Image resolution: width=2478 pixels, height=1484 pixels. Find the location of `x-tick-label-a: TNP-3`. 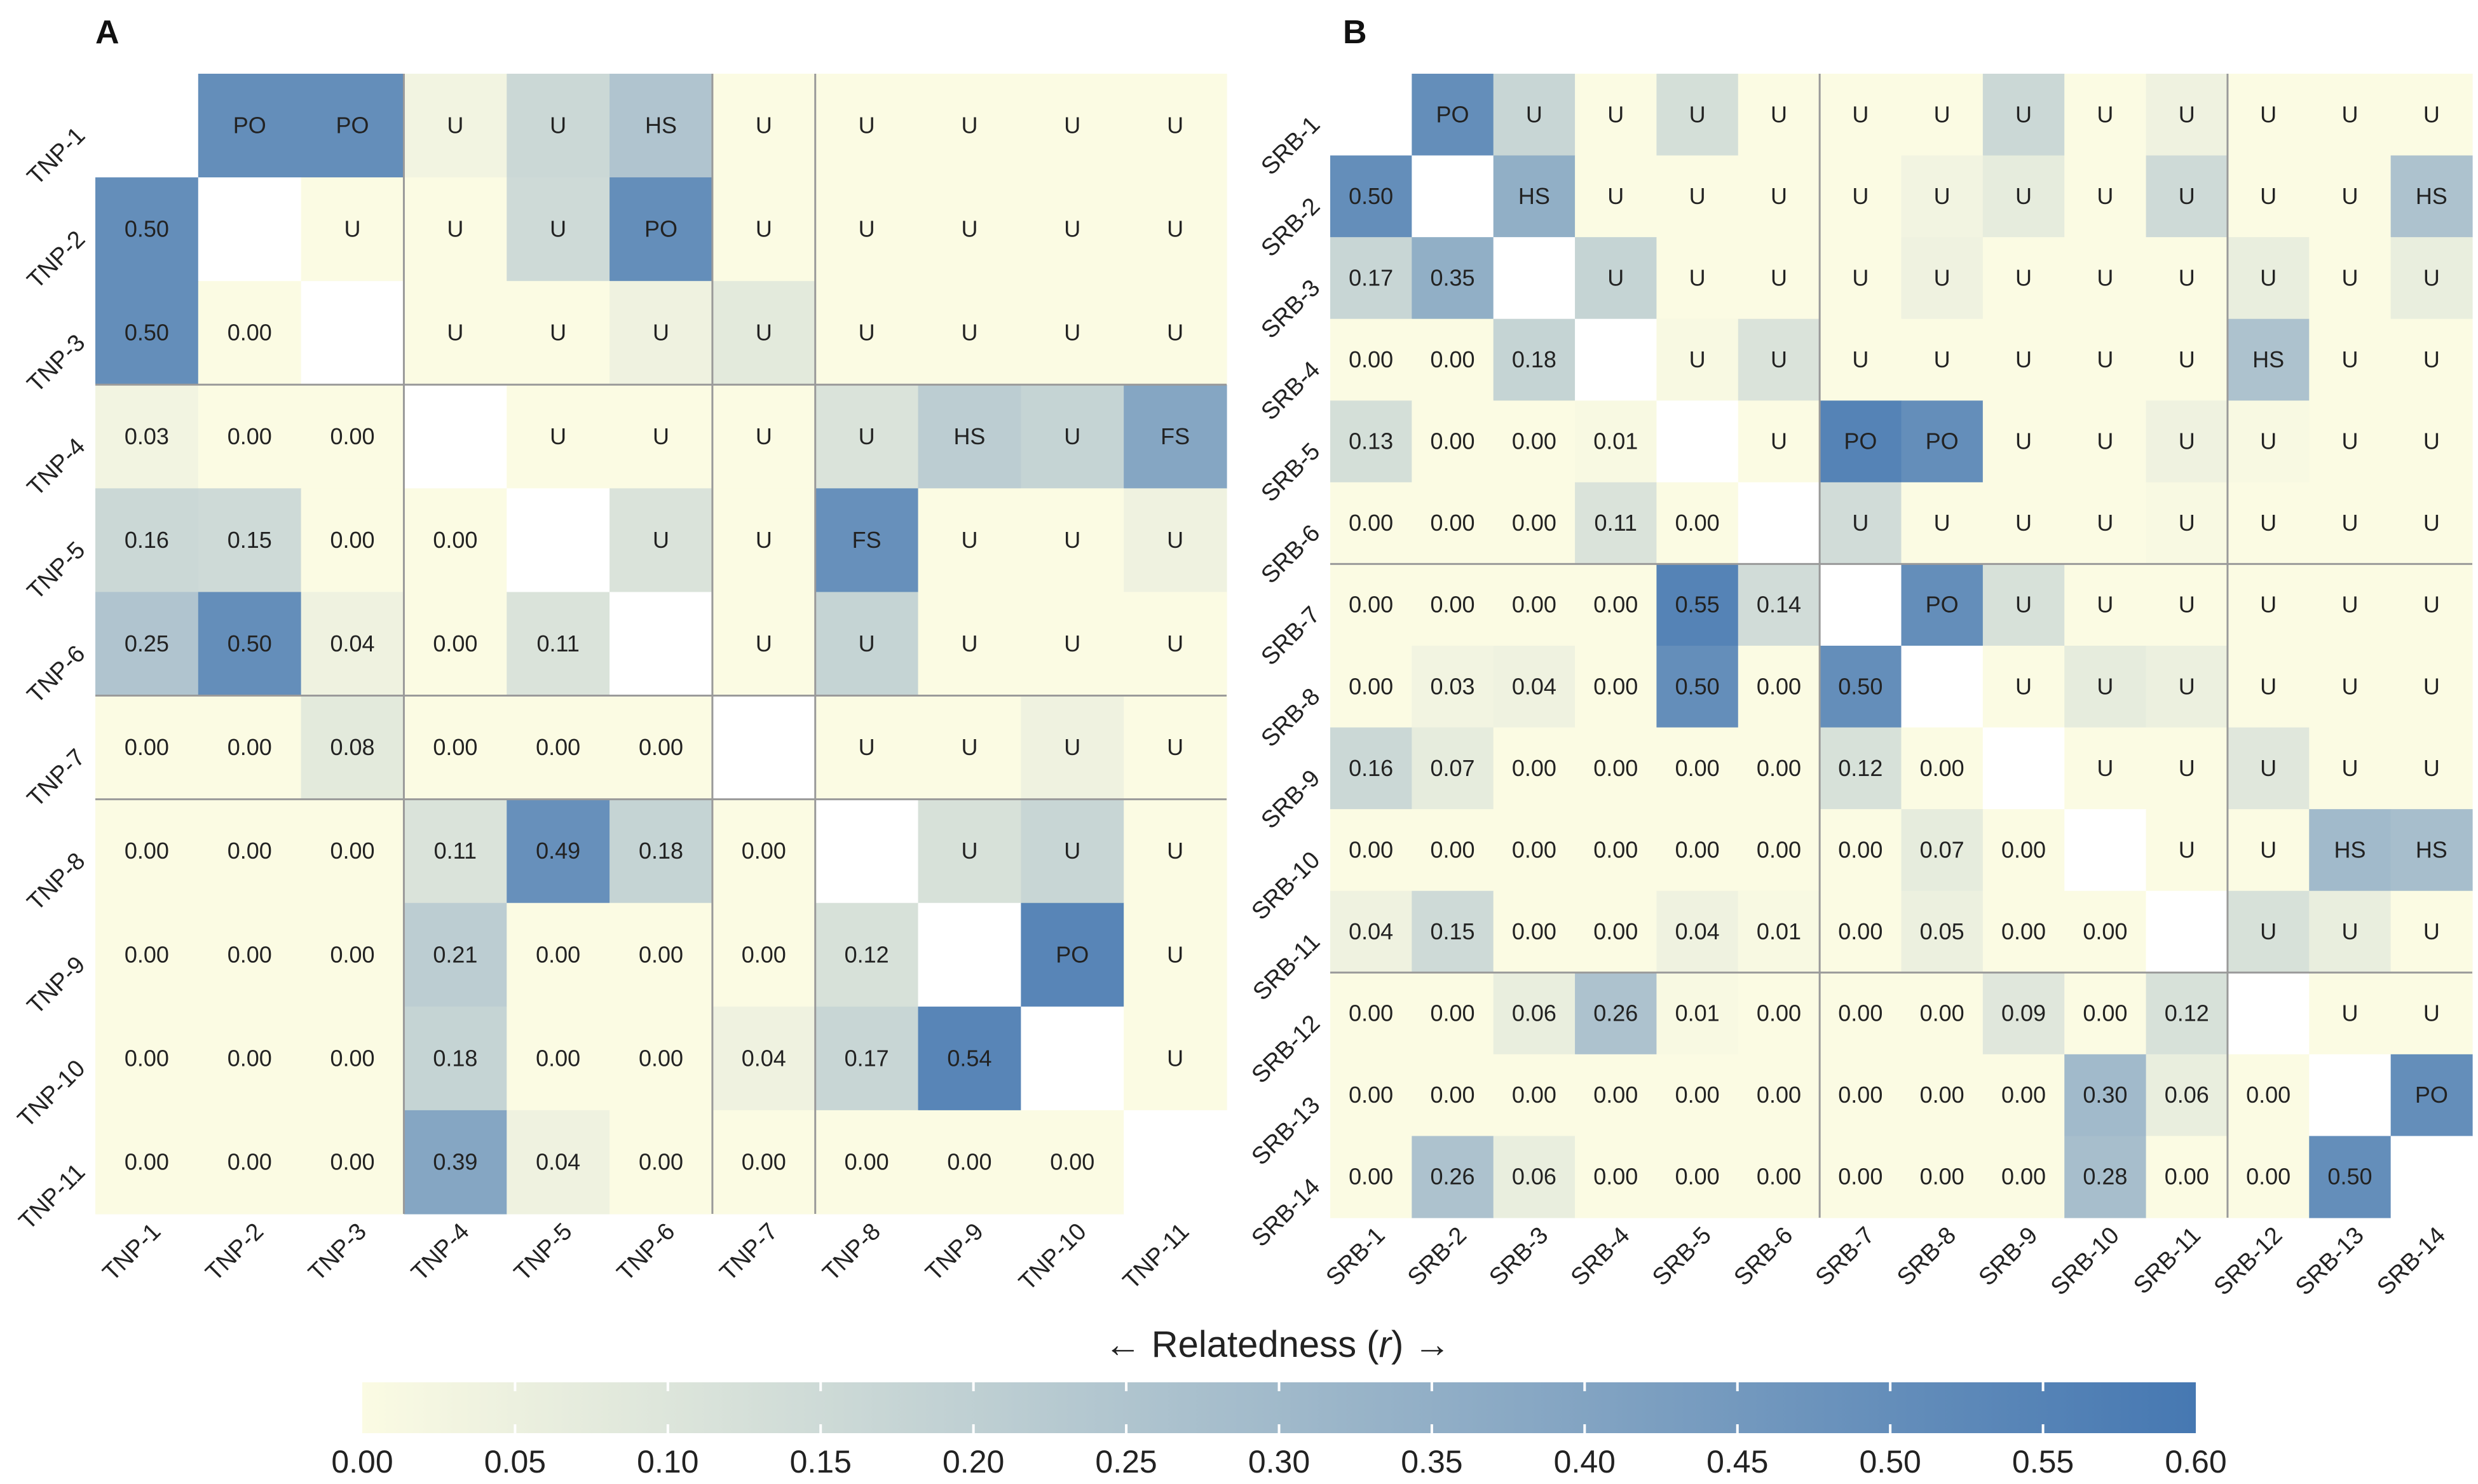

x-tick-label-a: TNP-3 is located at coordinates (338, 1252).